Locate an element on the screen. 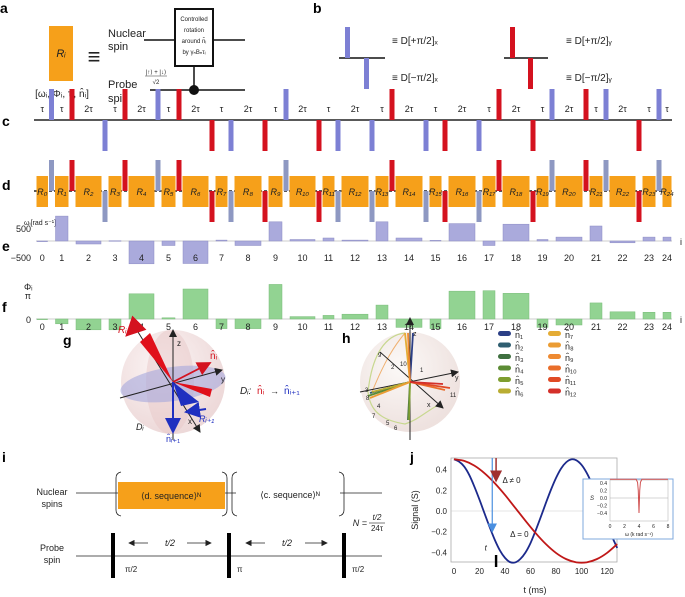  legend-swatch-n6 is located at coordinates (504, 391).